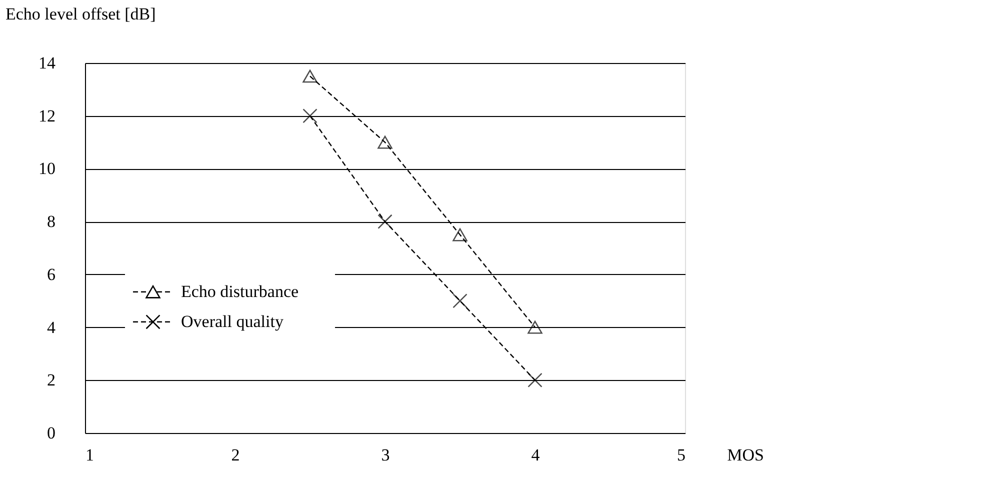  Describe the element at coordinates (90, 455) in the screenshot. I see `x-tick-label: 1` at that location.